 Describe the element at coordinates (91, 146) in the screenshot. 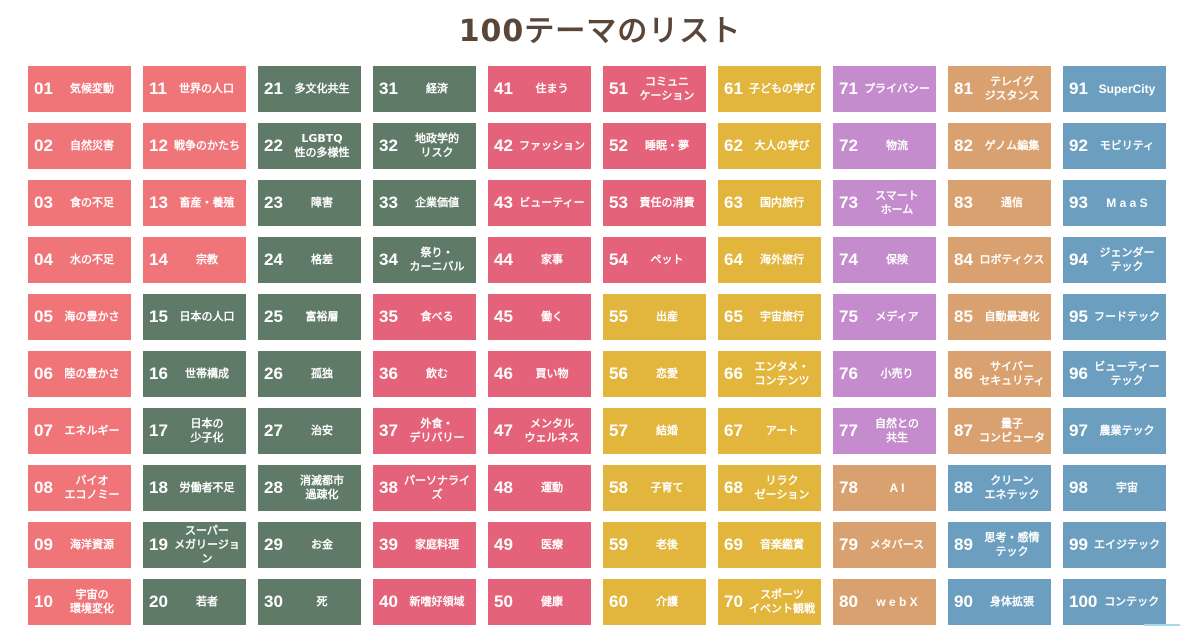

I see `theme-label: 自然災害` at that location.